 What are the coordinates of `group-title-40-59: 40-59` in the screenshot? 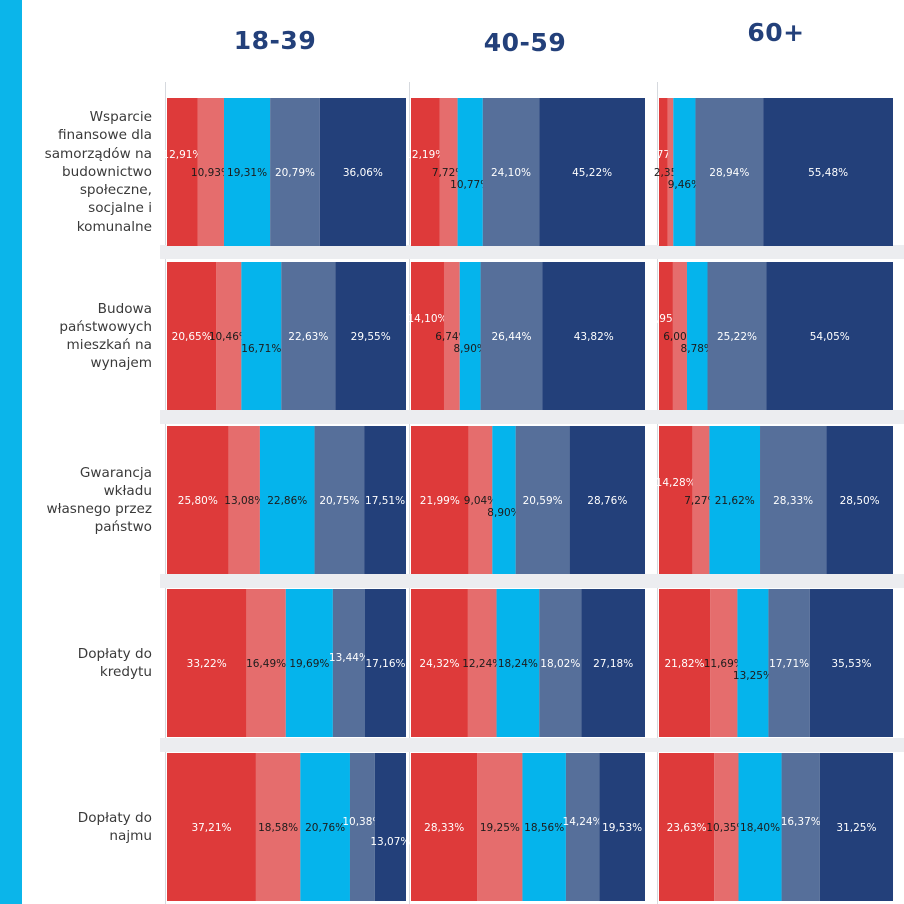 It's located at (525, 42).